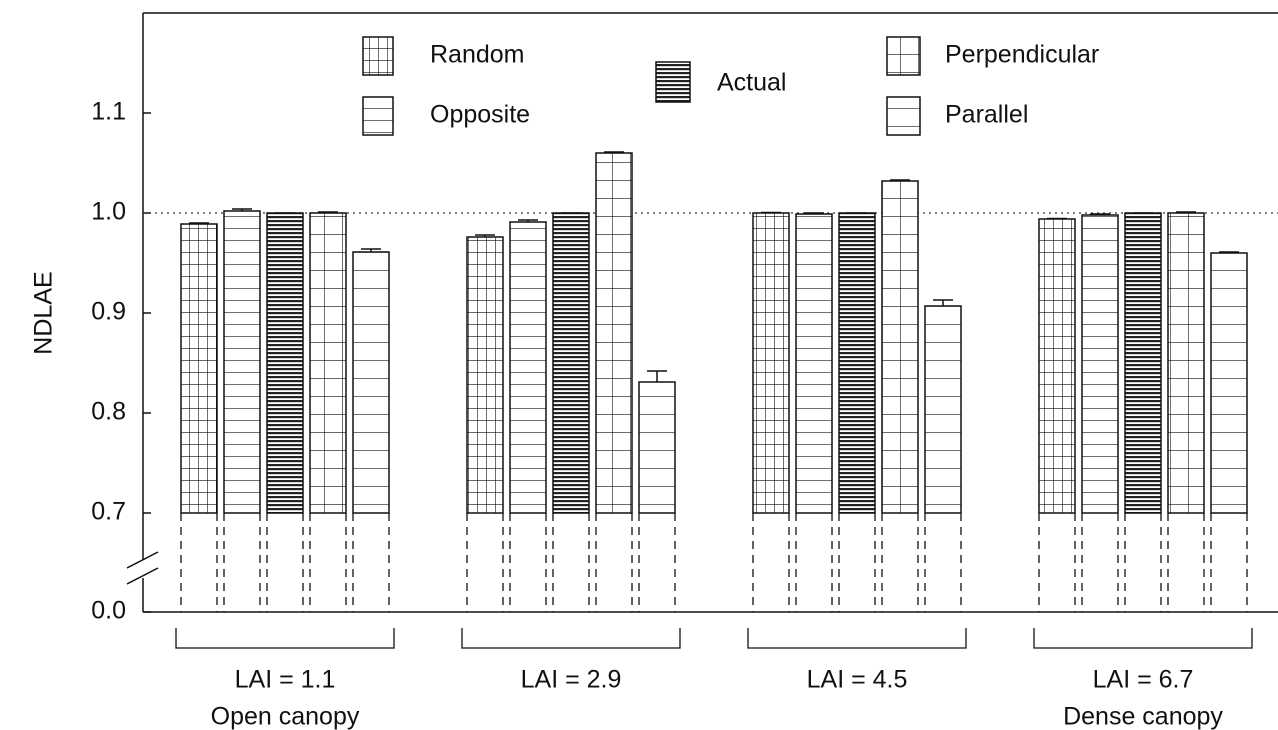 The image size is (1278, 730). Describe the element at coordinates (285, 716) in the screenshot. I see `x-tick-note: Open canopy` at that location.